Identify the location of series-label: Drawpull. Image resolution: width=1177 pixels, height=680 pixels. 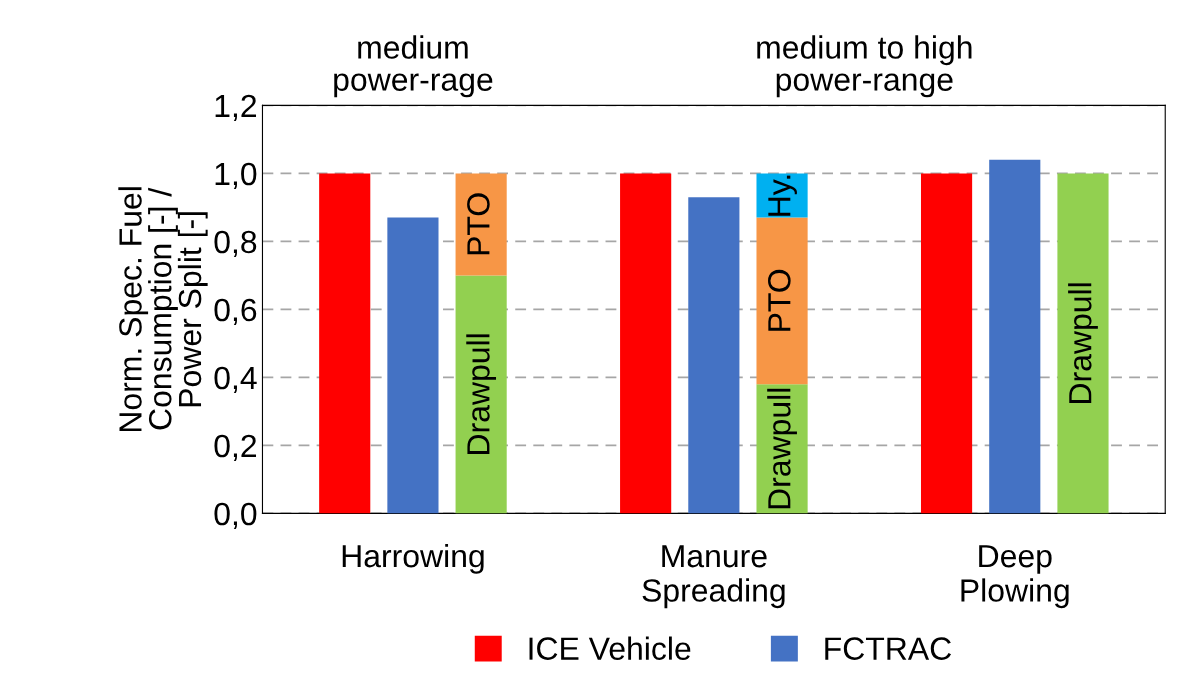
(782, 448).